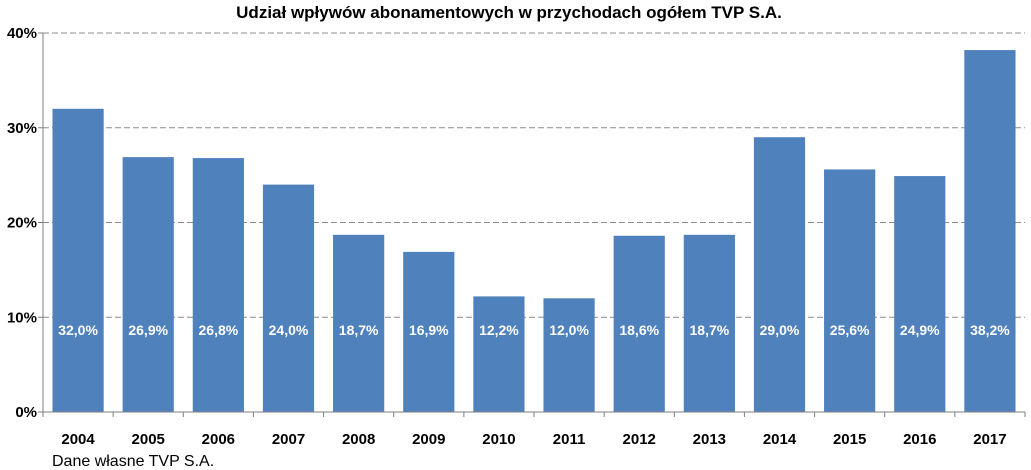 The width and height of the screenshot is (1031, 470). What do you see at coordinates (849, 439) in the screenshot?
I see `x-tick-label: 2015` at bounding box center [849, 439].